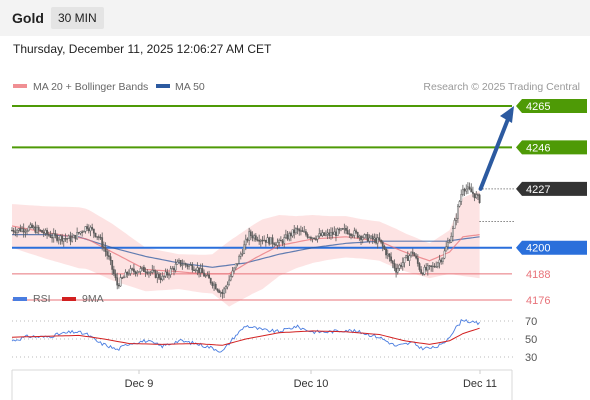 This screenshot has width=590, height=400. What do you see at coordinates (69, 299) in the screenshot?
I see `rsi-ma-legend-swatch` at bounding box center [69, 299].